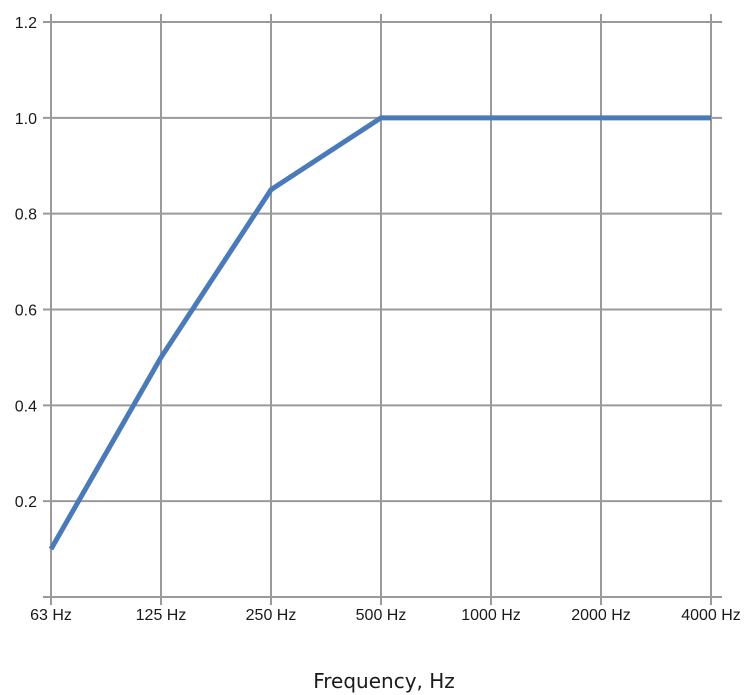 The image size is (756, 695). I want to click on x-tick-label: 125 Hz, so click(161, 615).